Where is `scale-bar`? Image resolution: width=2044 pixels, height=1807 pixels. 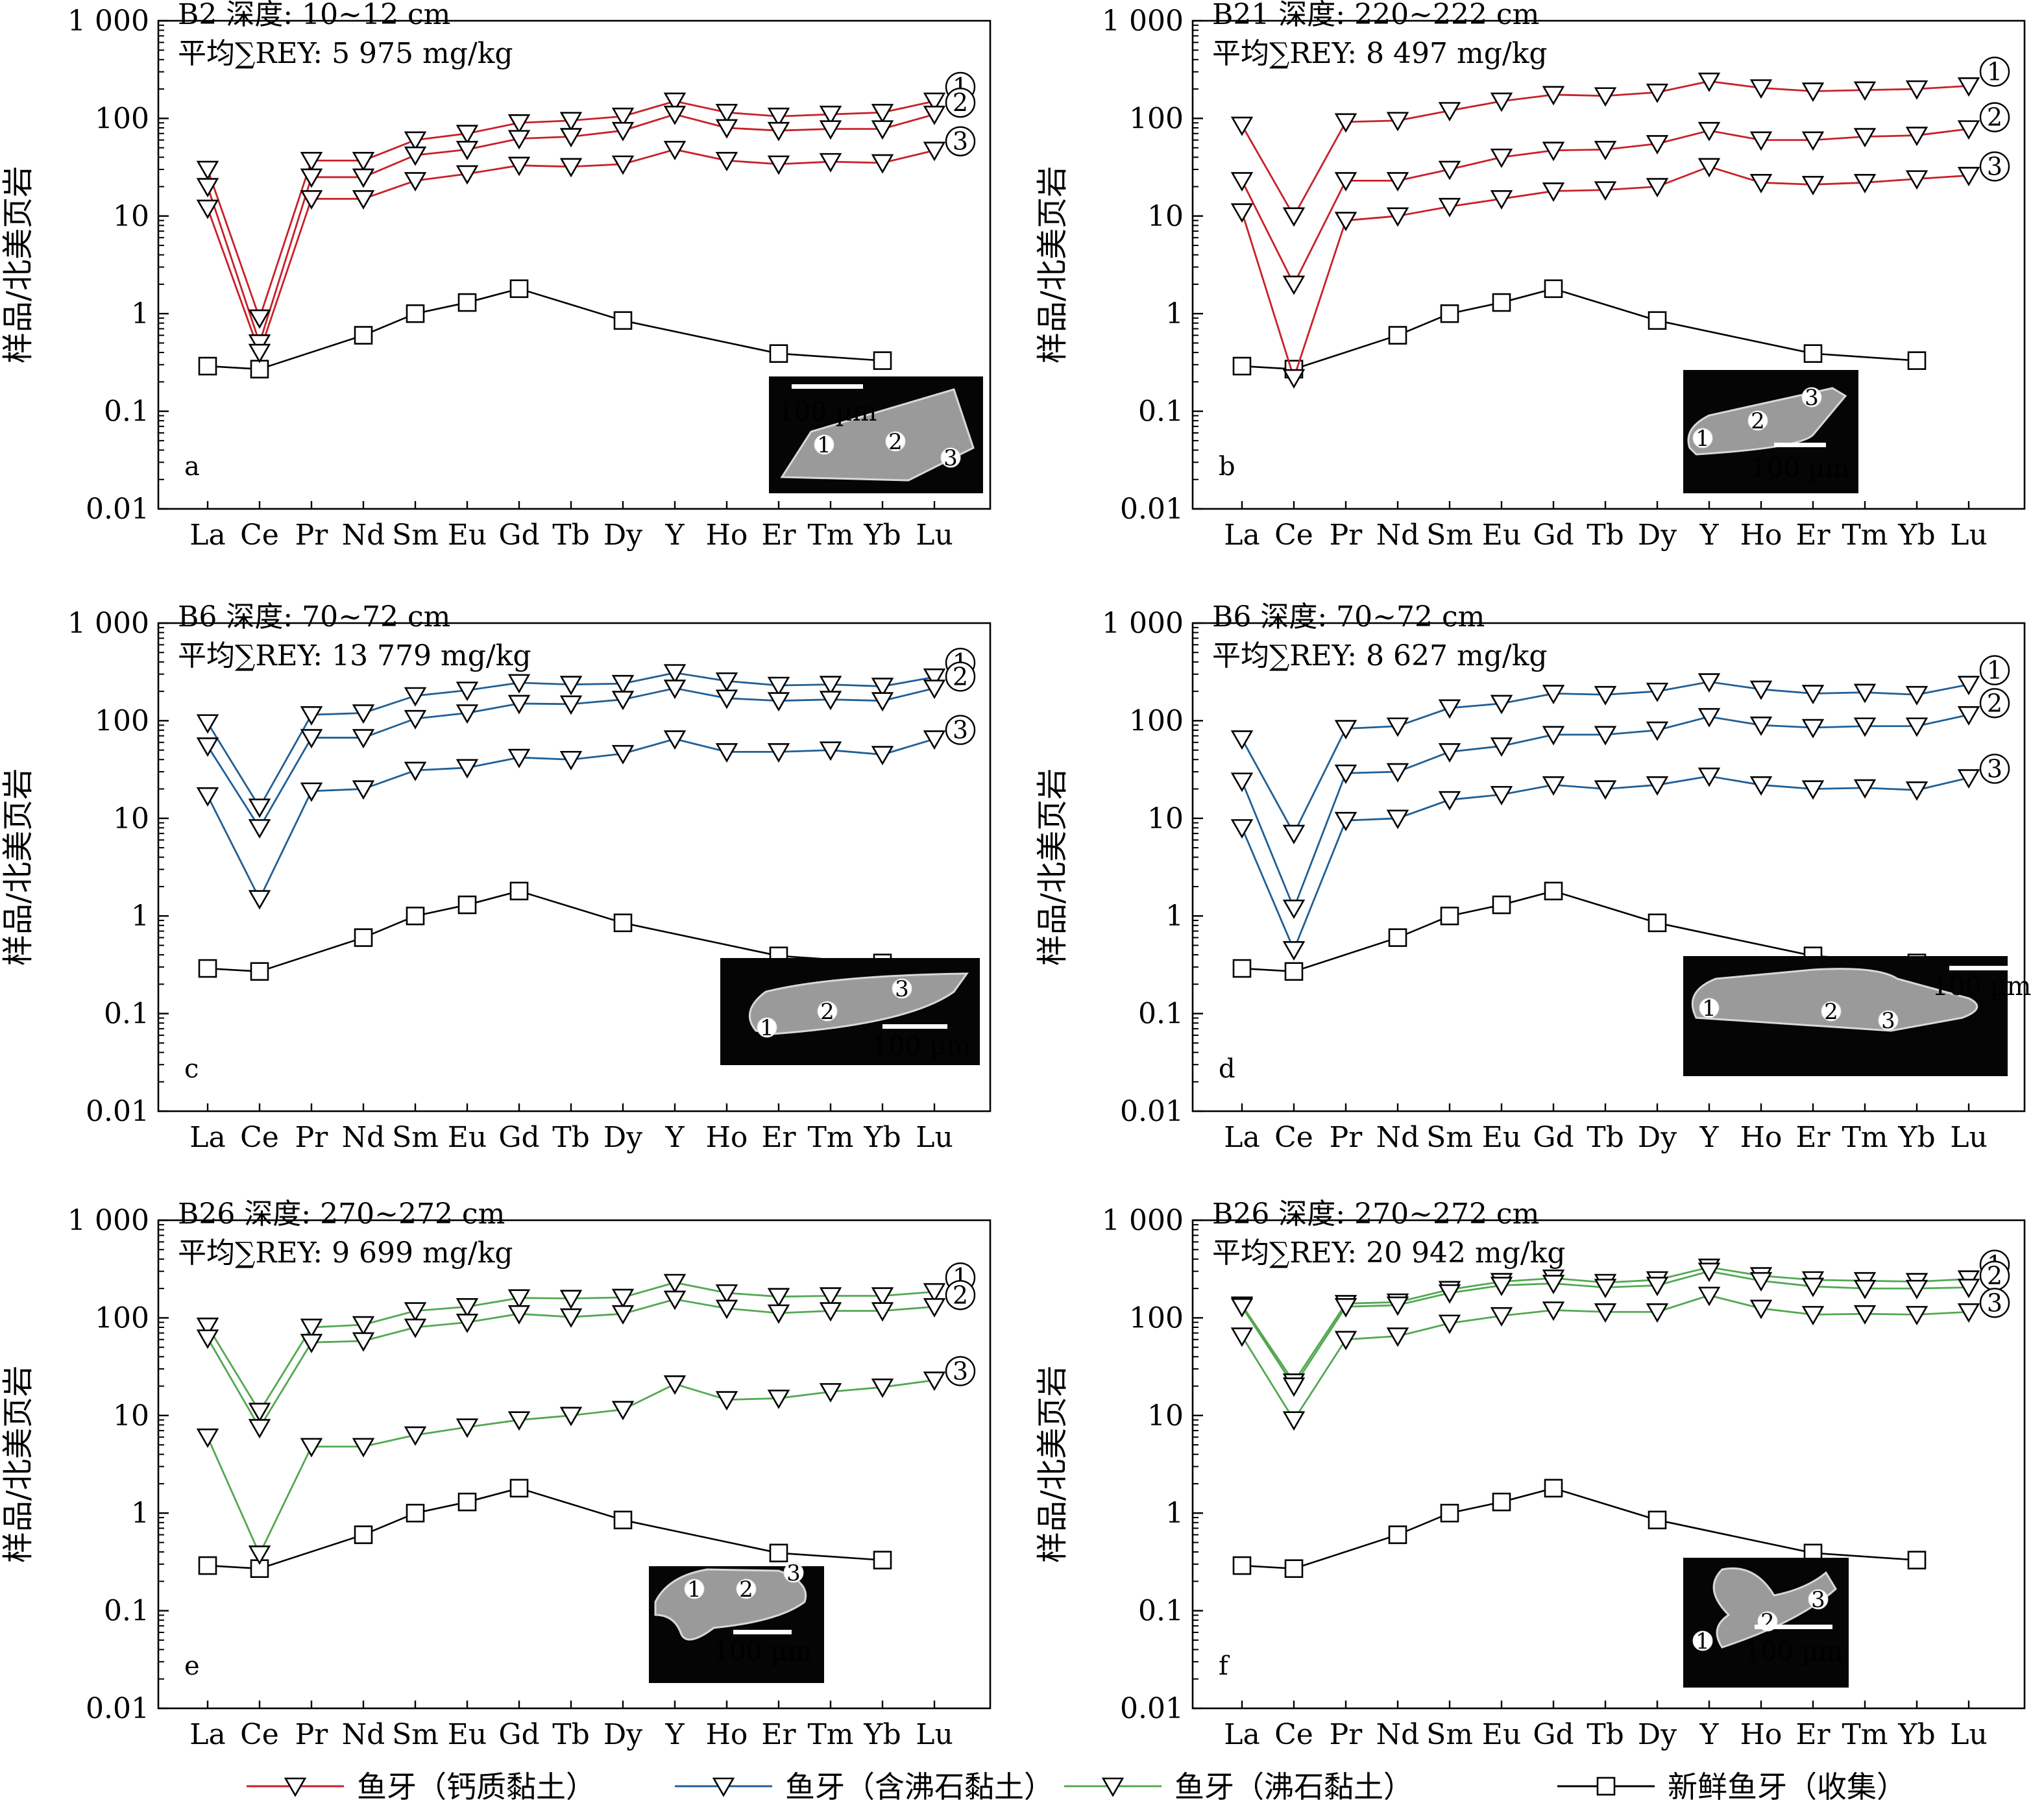 scale-bar is located at coordinates (1800, 445).